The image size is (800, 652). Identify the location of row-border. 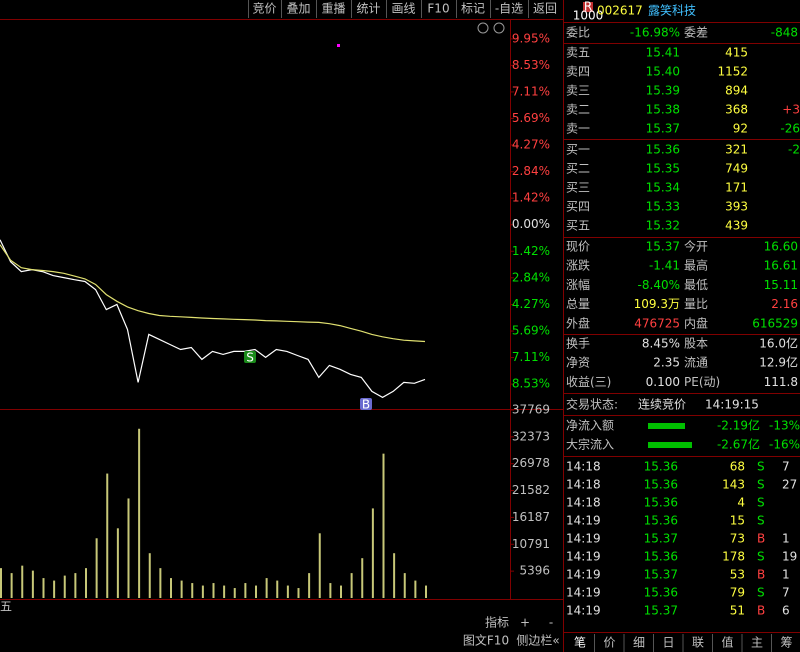
(682, 415).